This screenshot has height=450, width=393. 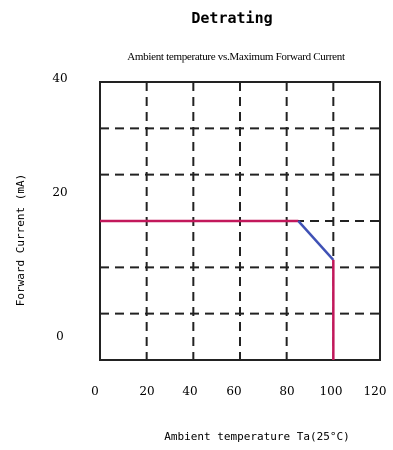 What do you see at coordinates (331, 391) in the screenshot?
I see `x-tick-label: 100` at bounding box center [331, 391].